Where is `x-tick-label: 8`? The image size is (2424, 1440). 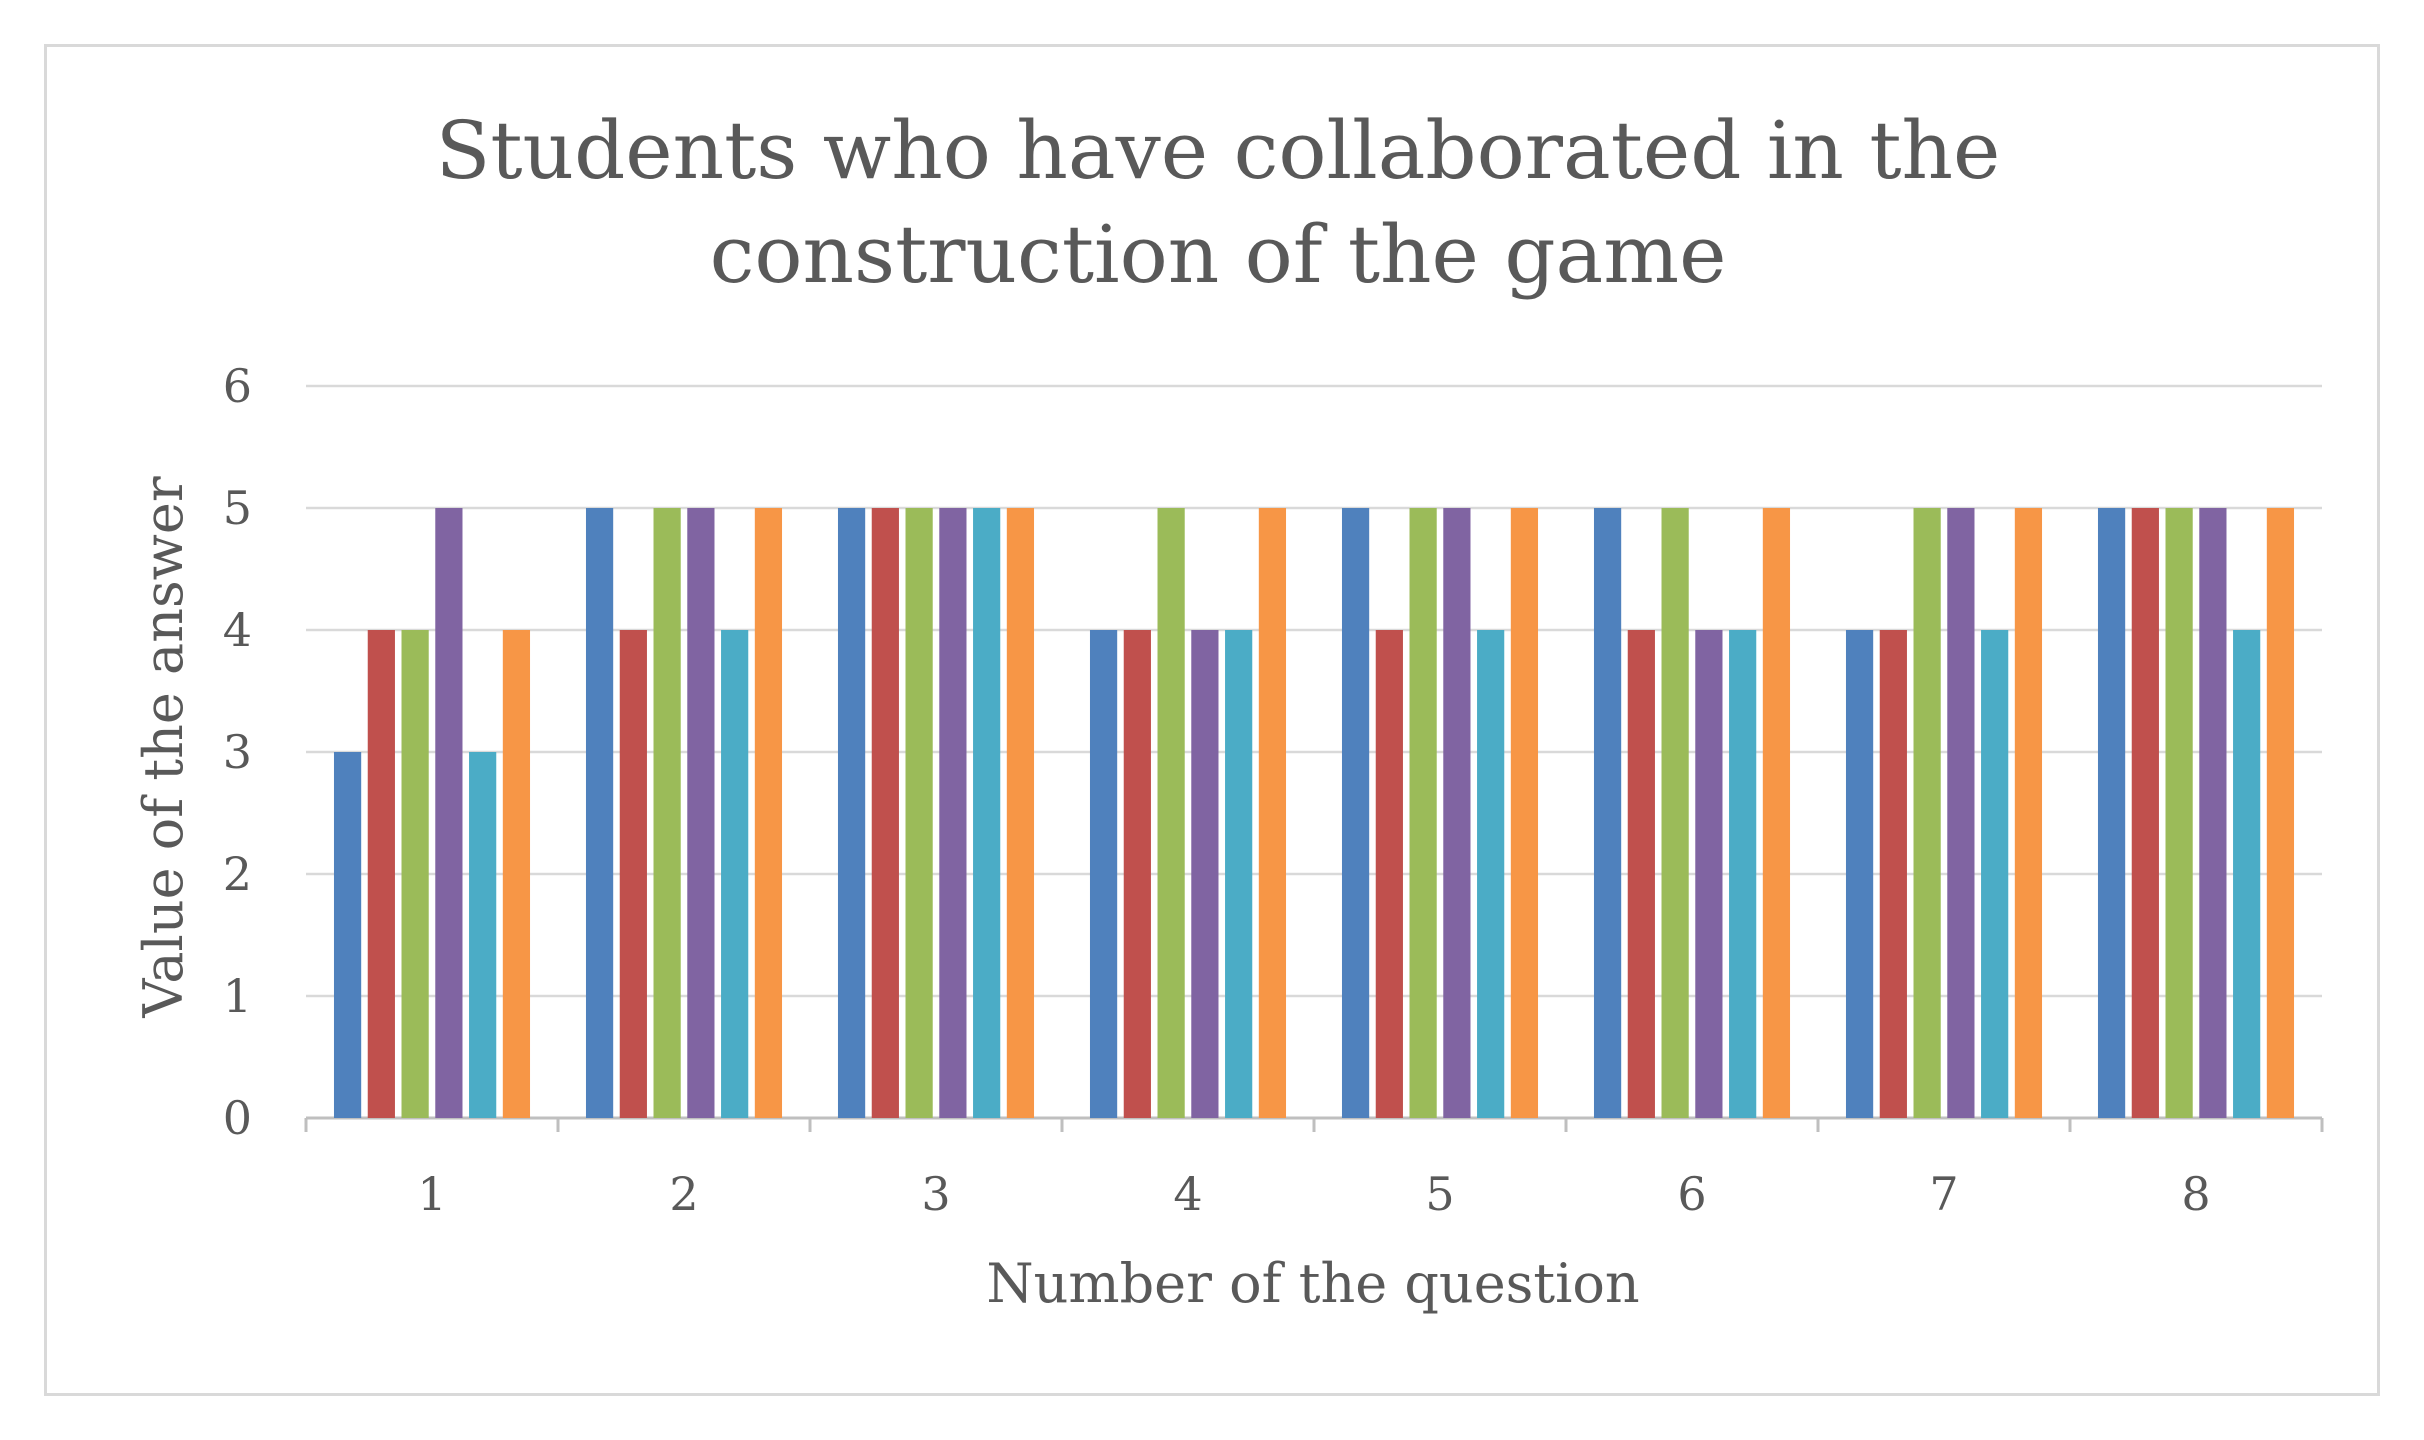 x-tick-label: 8 is located at coordinates (2195, 1194).